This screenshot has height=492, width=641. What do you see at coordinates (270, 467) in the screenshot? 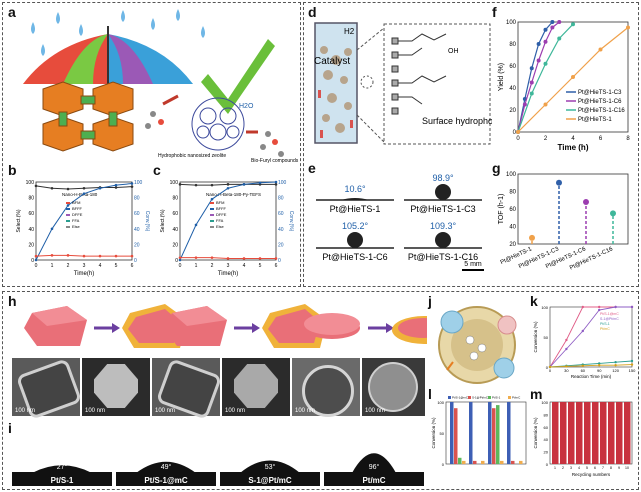
I see `contact-angle-value: 53°` at bounding box center [270, 467].